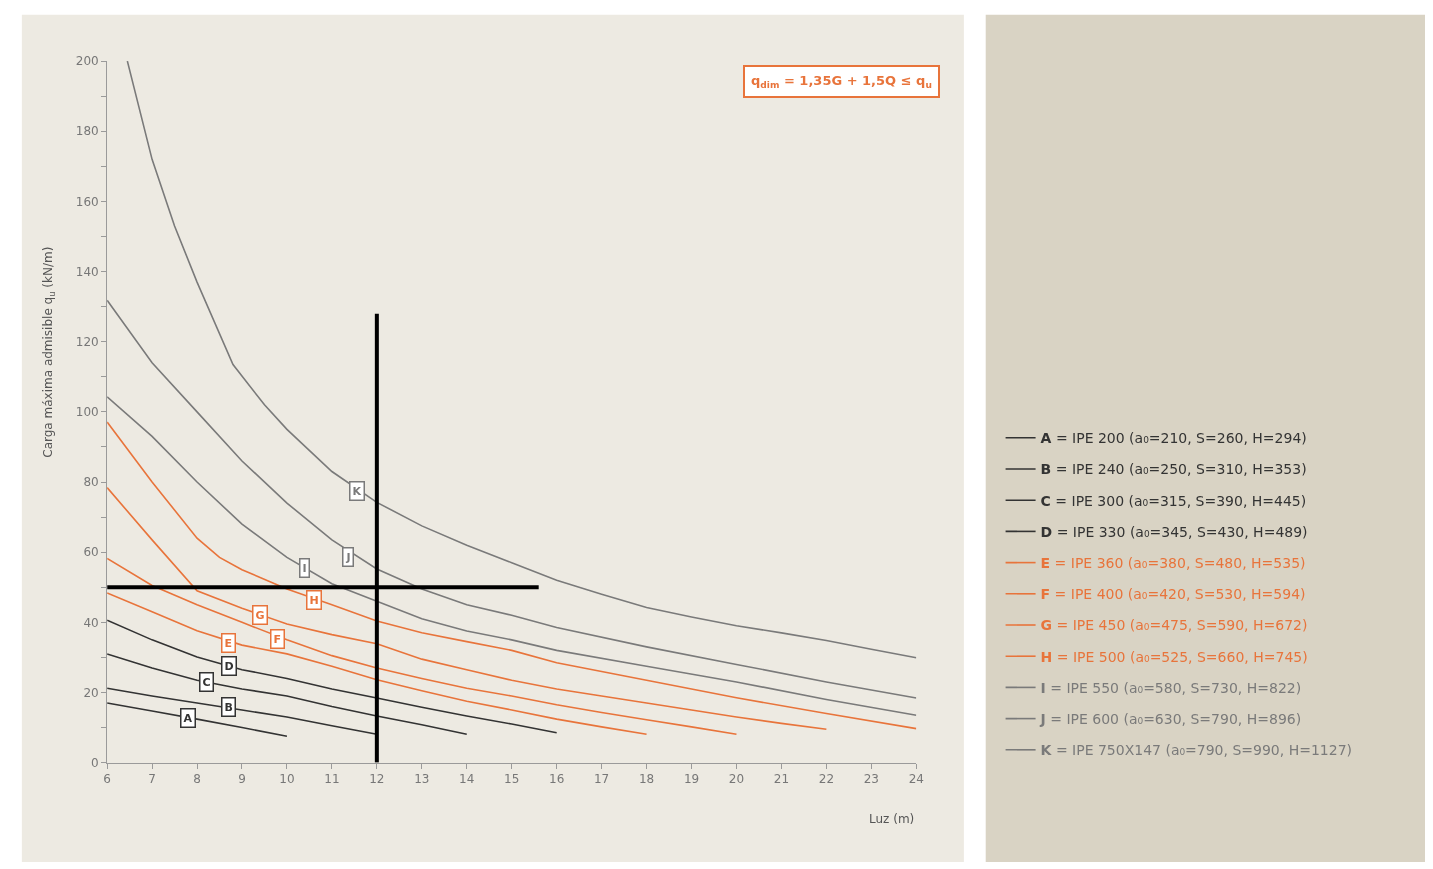 Image resolution: width=1433 pixels, height=869 pixels. I want to click on legend-label: A = IPE 200 (a₀=210, S=260, H=294), so click(1173, 438).